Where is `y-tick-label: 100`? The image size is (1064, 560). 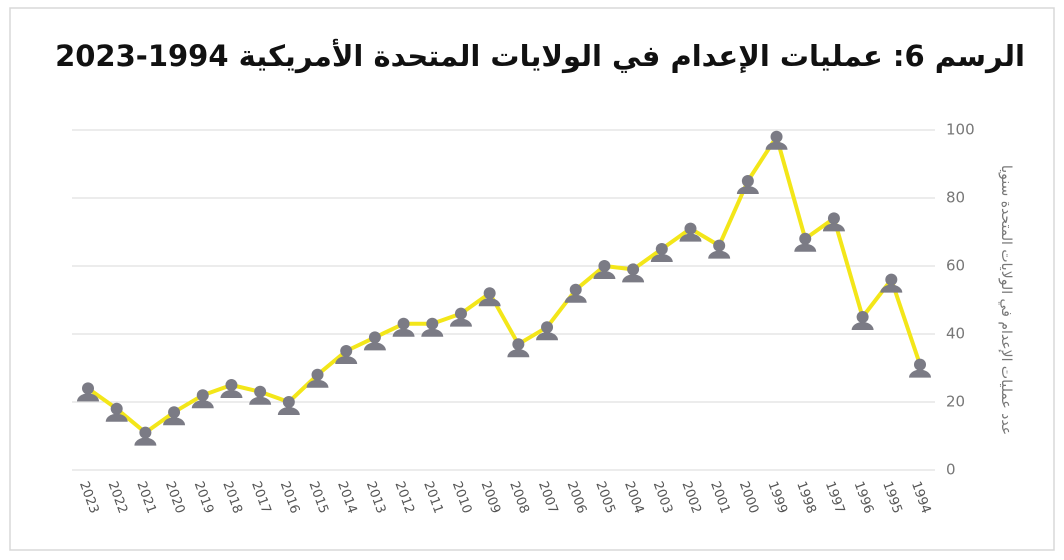 y-tick-label: 100 is located at coordinates (960, 130).